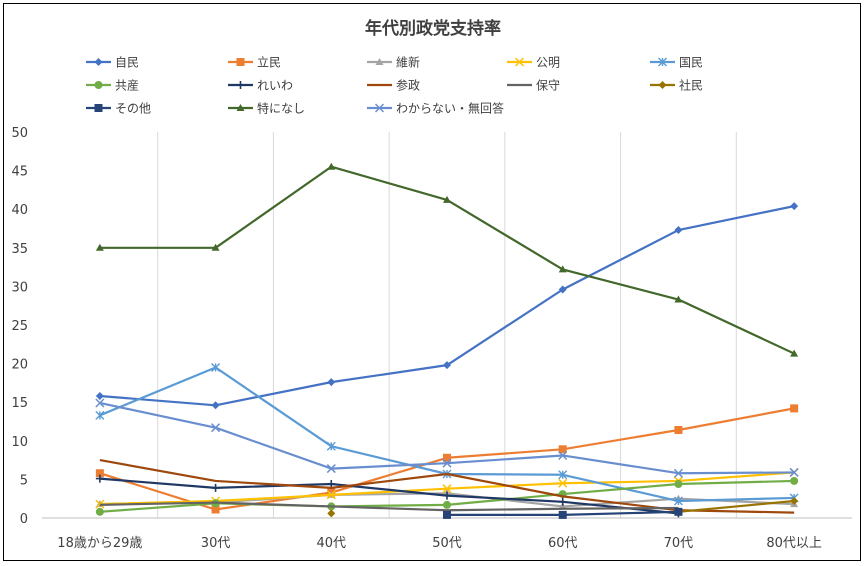  Describe the element at coordinates (275, 86) in the screenshot. I see `legend-label: れいわ` at that location.